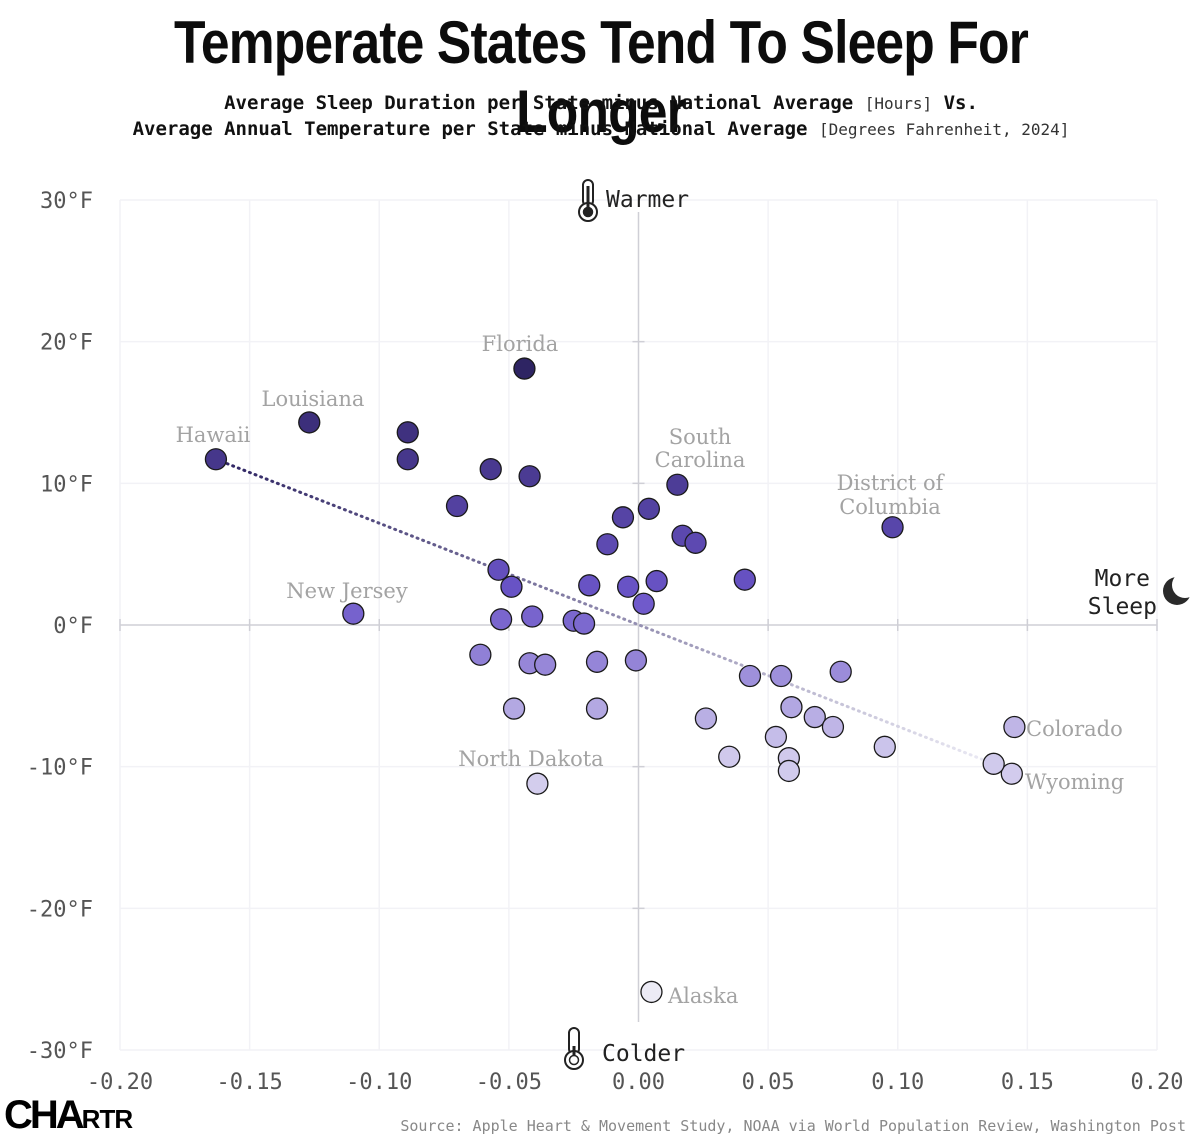 This screenshot has width=1202, height=1142. What do you see at coordinates (643, 1054) in the screenshot?
I see `colder-label: Colder` at bounding box center [643, 1054].